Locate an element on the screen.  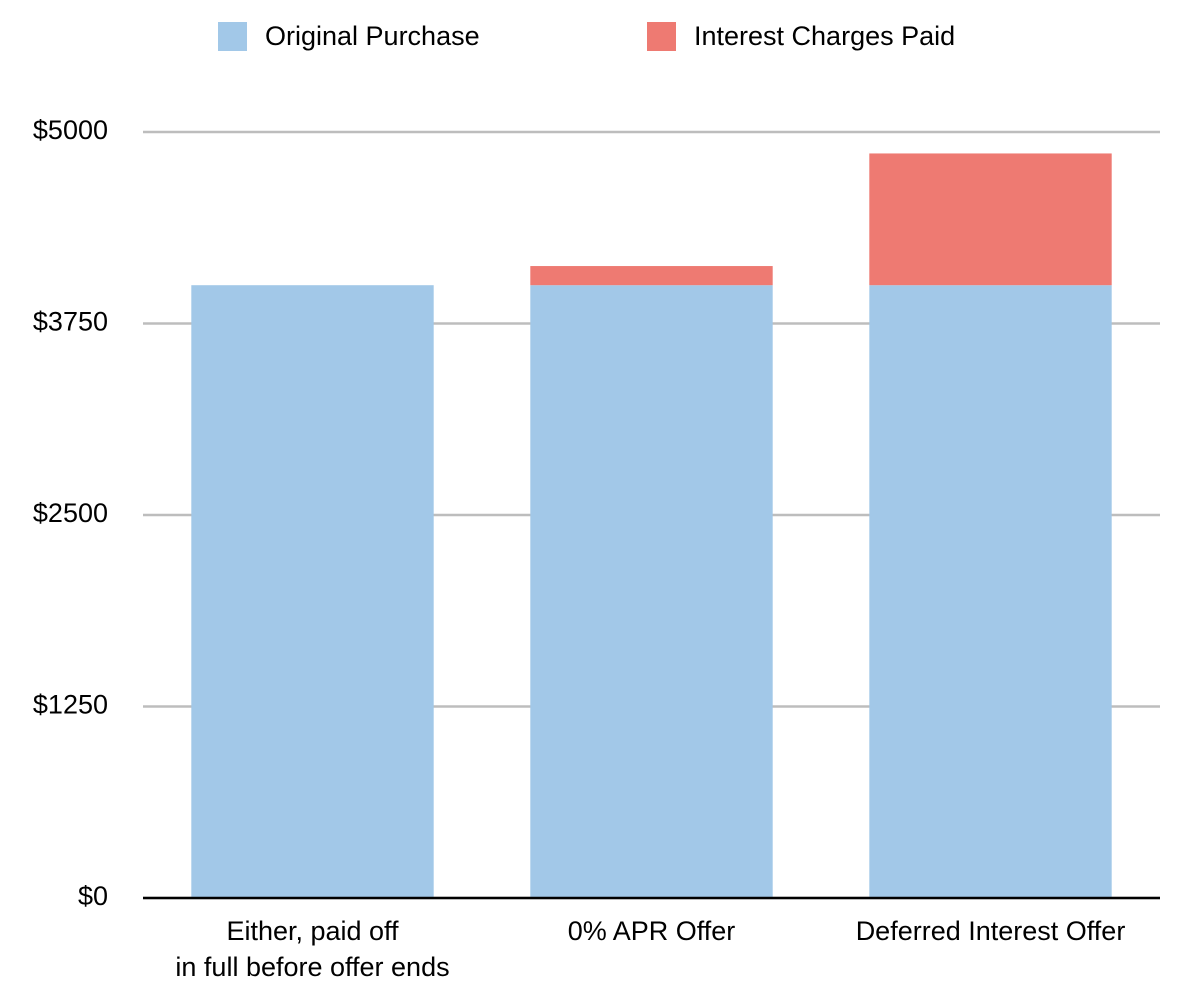
y-tick-label: $3750 is located at coordinates (70, 322).